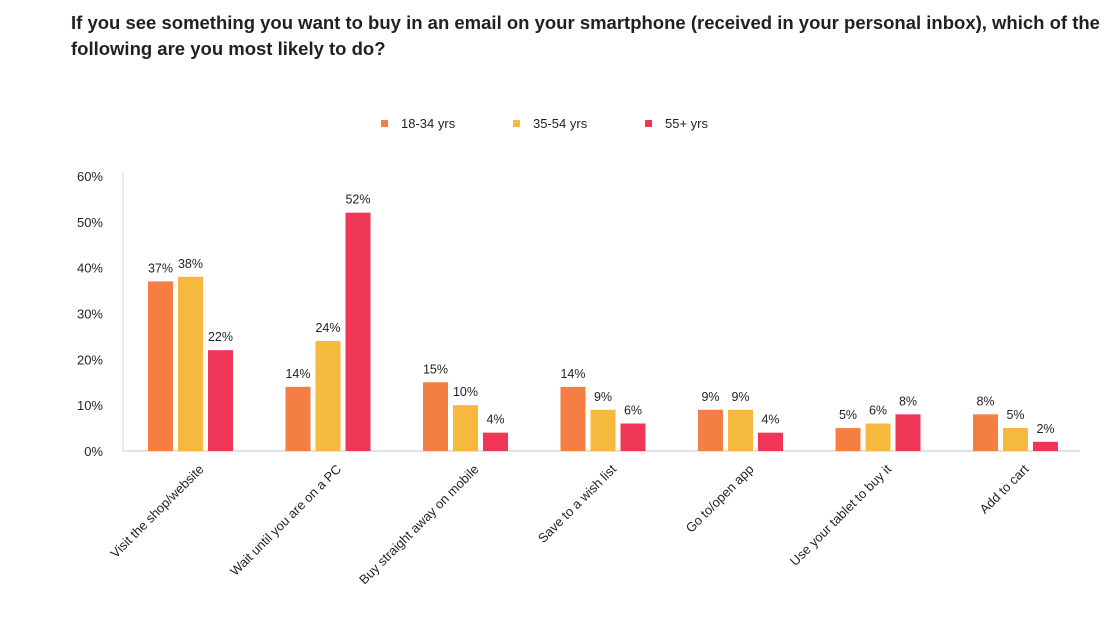  What do you see at coordinates (435, 369) in the screenshot?
I see `data-label: 15%` at bounding box center [435, 369].